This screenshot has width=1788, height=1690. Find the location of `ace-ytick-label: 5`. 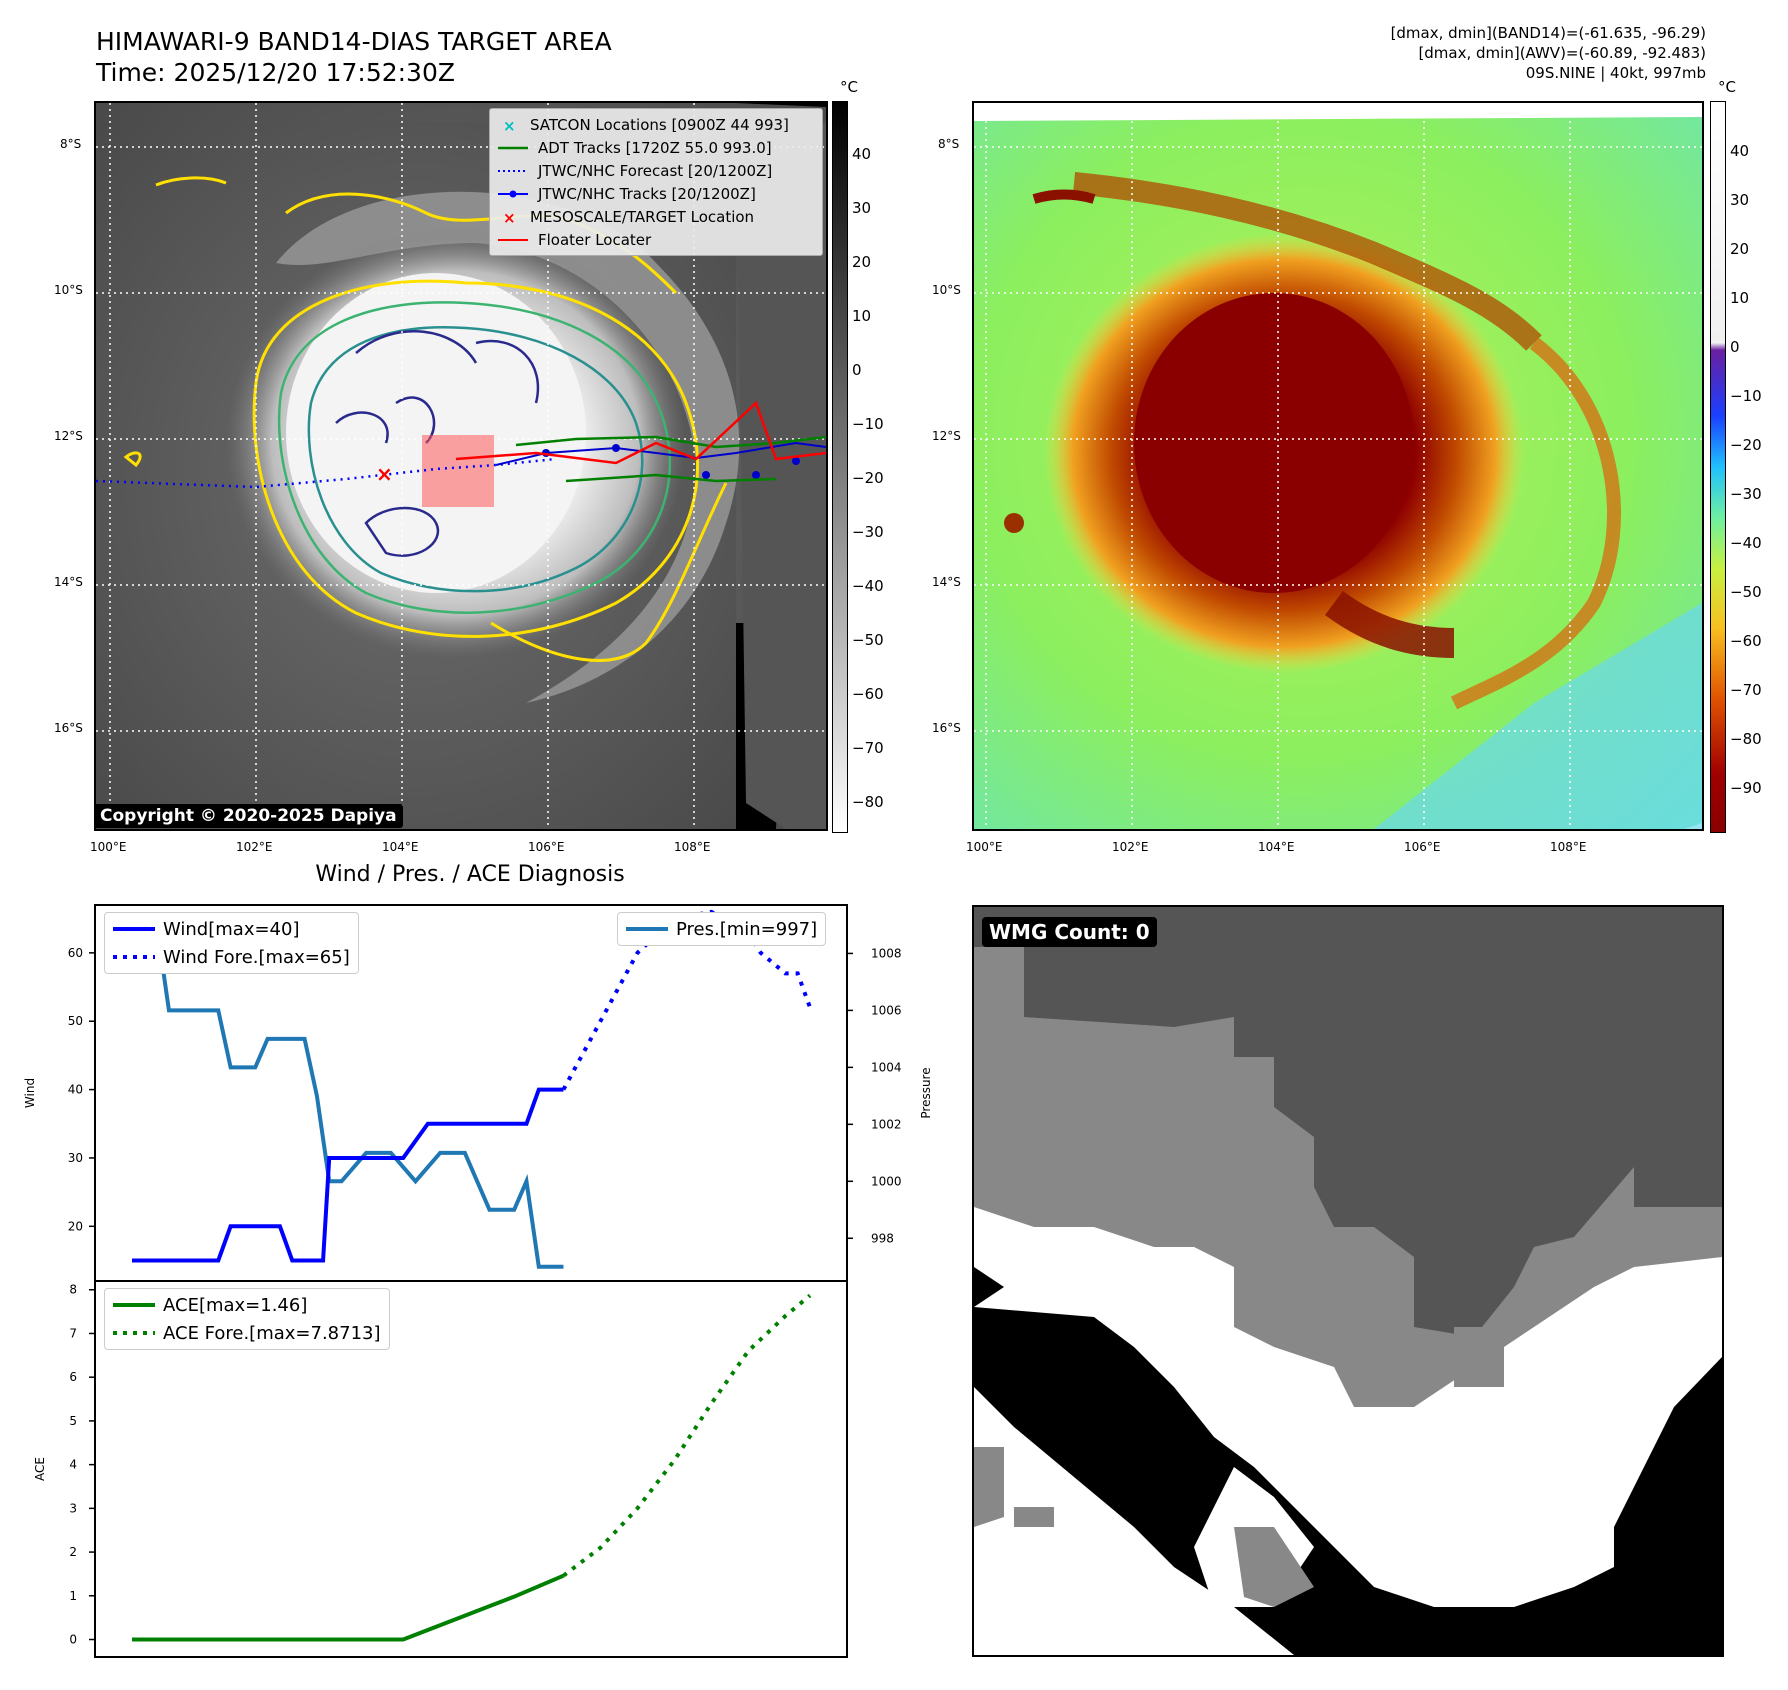

ace-ytick-label: 5 is located at coordinates (73, 1421).